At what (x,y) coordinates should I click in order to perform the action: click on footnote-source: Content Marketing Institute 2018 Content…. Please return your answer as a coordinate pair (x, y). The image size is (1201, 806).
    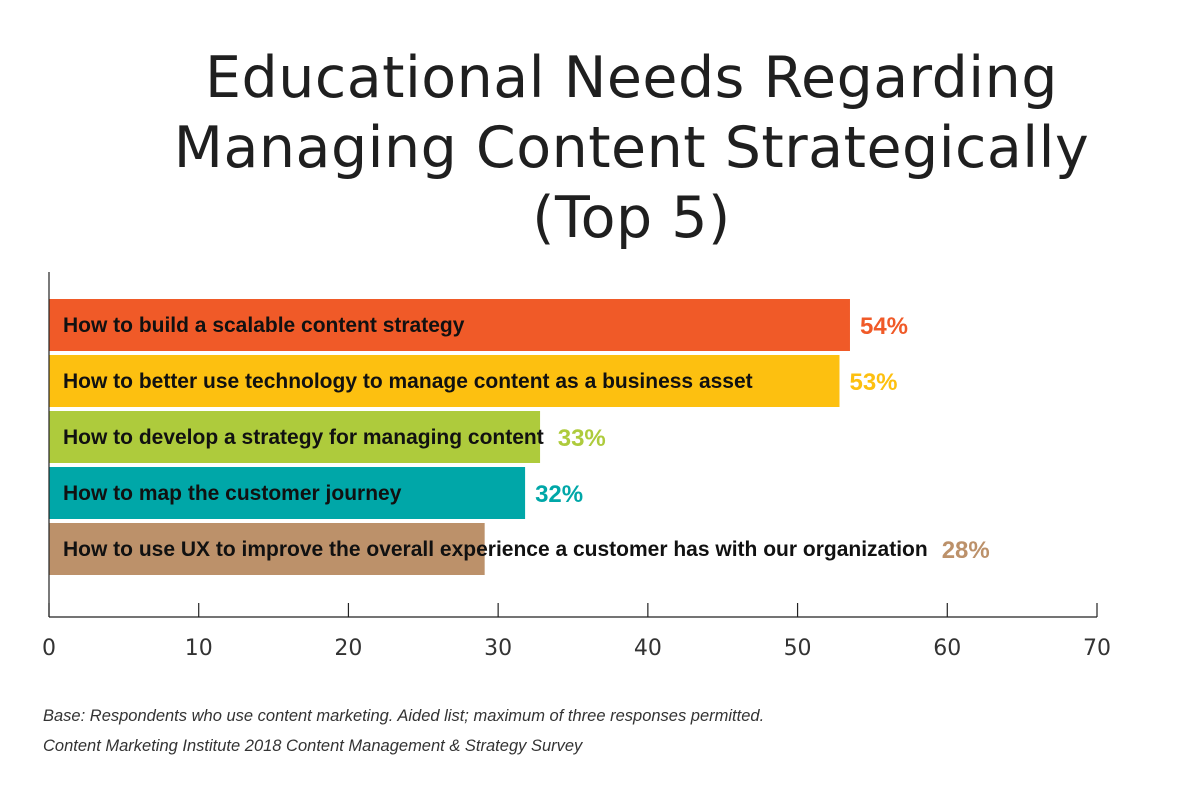
    Looking at the image, I should click on (313, 746).